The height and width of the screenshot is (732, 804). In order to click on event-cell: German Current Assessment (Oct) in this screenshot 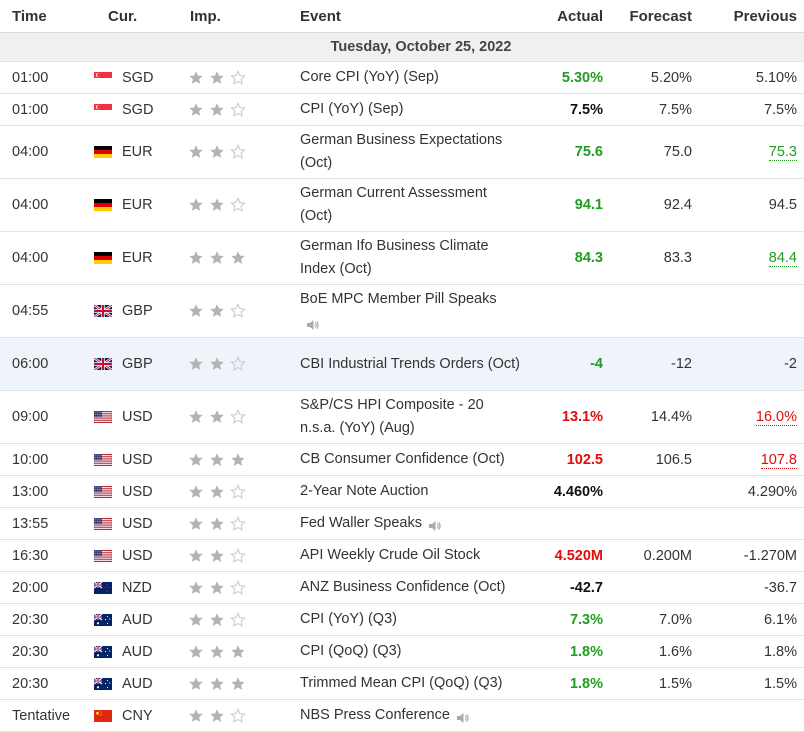, I will do `click(412, 205)`.